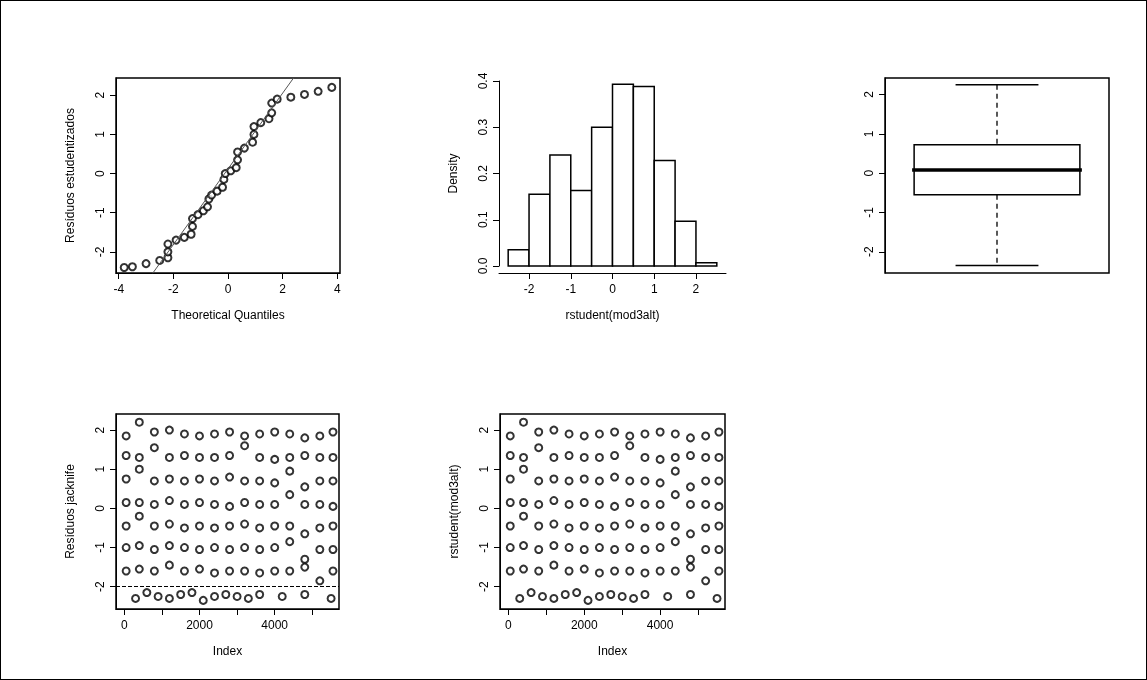  What do you see at coordinates (454, 511) in the screenshot?
I see `y-axis-title: rstudent(mod3alt)` at bounding box center [454, 511].